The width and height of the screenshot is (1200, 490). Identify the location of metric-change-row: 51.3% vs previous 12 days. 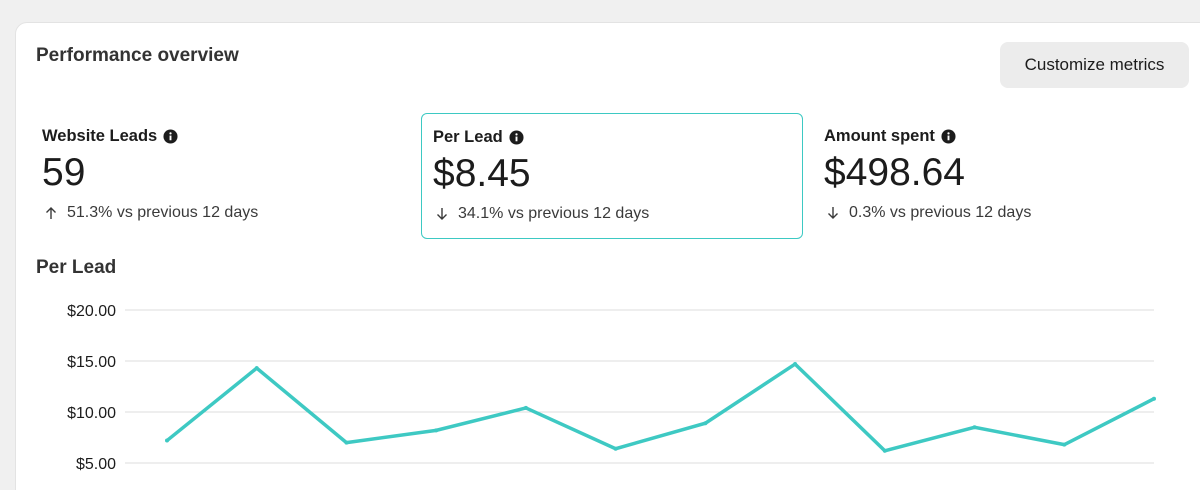
(151, 213).